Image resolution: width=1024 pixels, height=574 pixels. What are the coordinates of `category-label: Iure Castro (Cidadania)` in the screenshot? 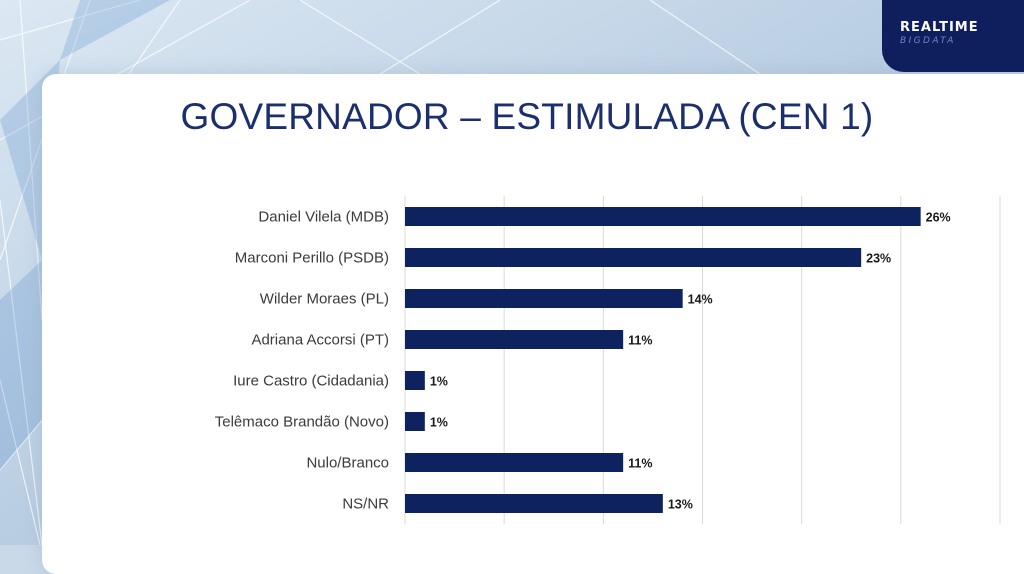 It's located at (311, 381).